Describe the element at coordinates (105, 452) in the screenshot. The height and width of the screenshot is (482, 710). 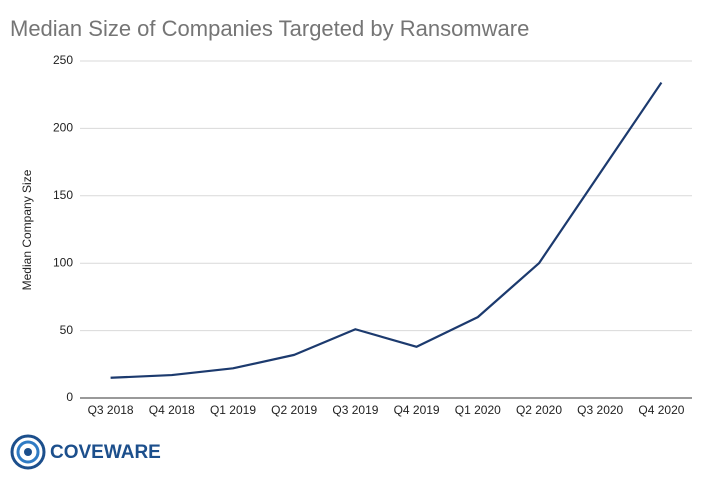
I see `logo-text: COVEWARE` at that location.